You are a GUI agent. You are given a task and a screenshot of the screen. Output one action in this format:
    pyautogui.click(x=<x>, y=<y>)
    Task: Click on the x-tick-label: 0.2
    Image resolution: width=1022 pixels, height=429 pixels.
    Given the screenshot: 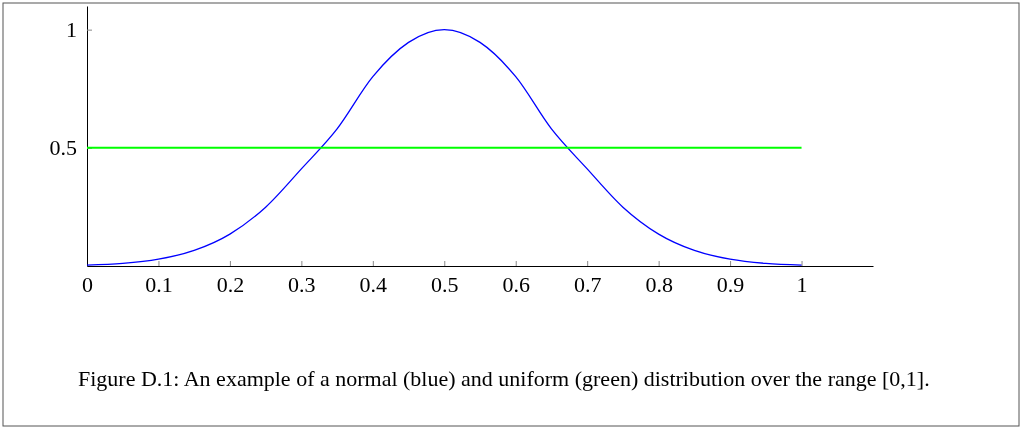 What is the action you would take?
    pyautogui.click(x=230, y=284)
    